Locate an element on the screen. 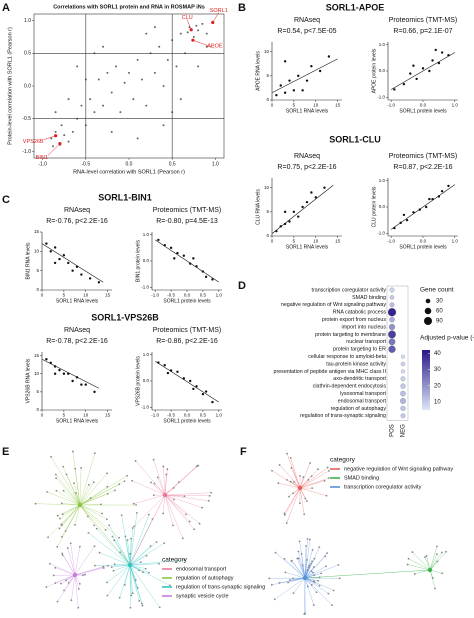 This screenshot has width=474, height=618. plot-stats: R=0.87, p<2.2E-16 is located at coordinates (422, 167).